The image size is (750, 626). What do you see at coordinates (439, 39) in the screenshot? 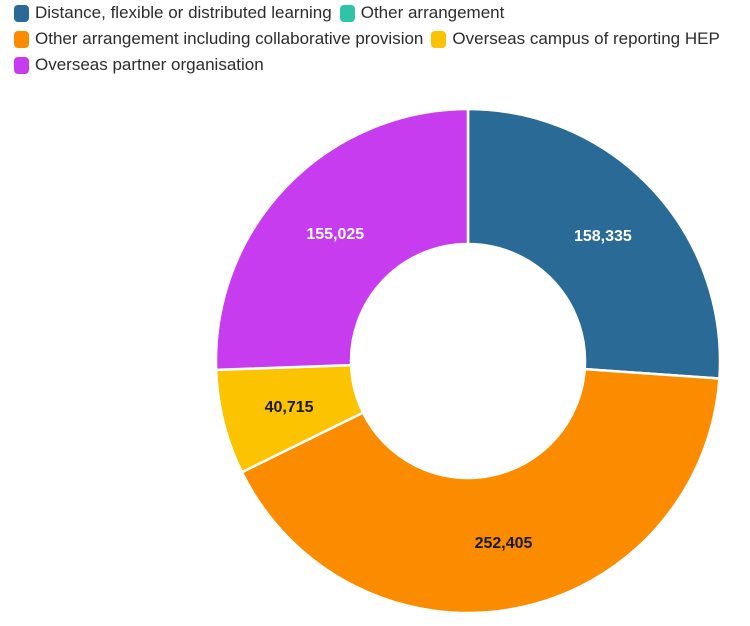
I see `legend-swatch-overseas-campus` at bounding box center [439, 39].